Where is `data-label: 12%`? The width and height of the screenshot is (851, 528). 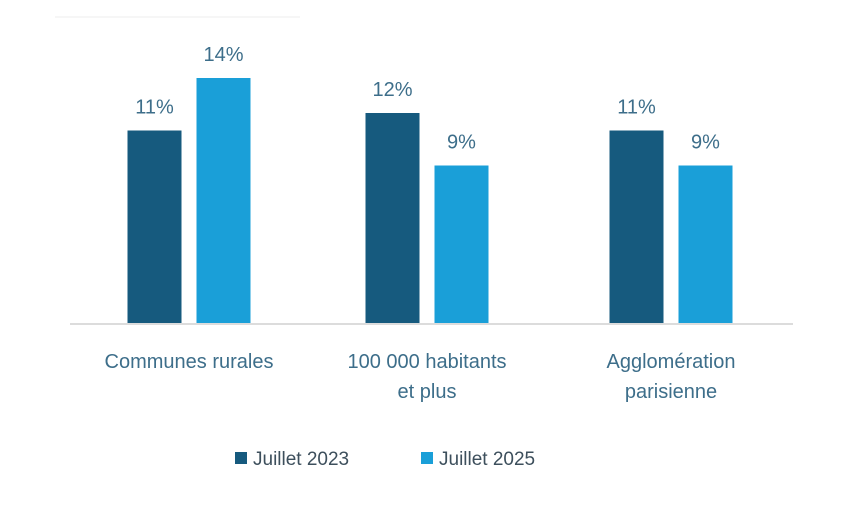 data-label: 12% is located at coordinates (392, 90).